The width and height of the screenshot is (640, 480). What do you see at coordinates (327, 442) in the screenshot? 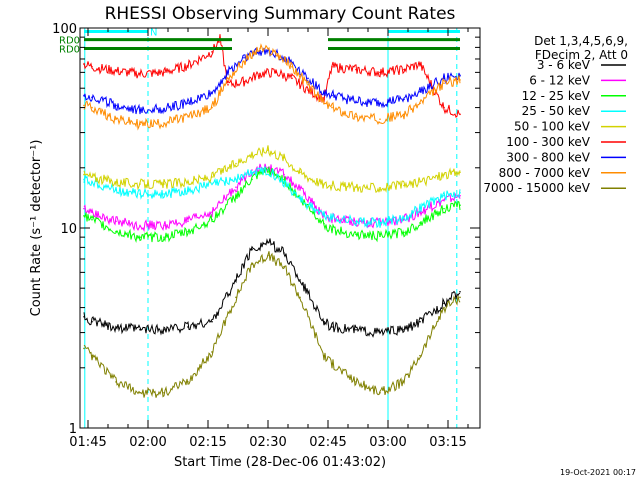
I see `x-tick-label: 02:45` at bounding box center [327, 442].